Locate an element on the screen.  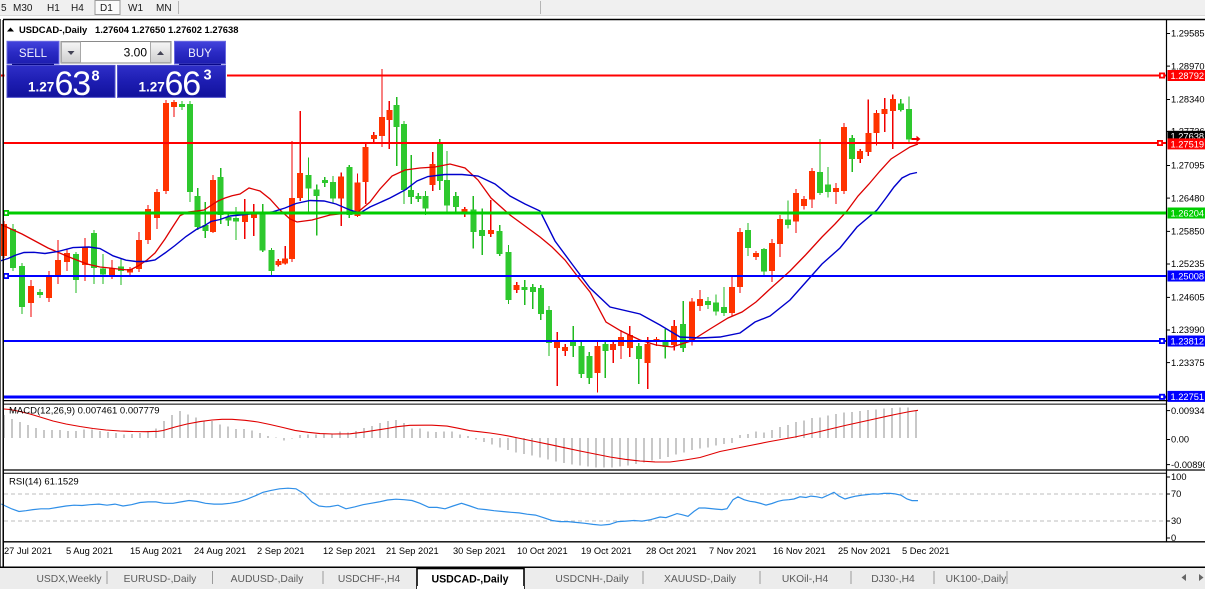
svg-text: XAUUSD-,Daily is located at coordinates (700, 579).